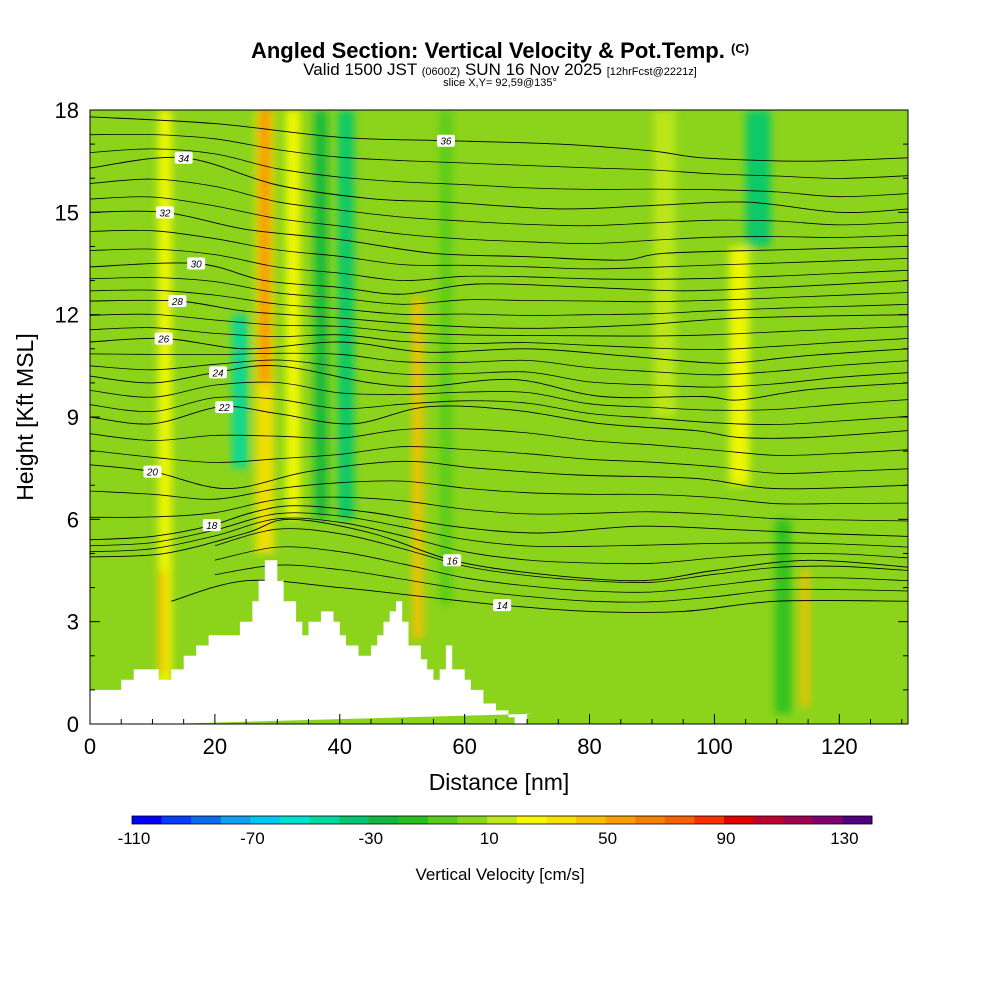  Describe the element at coordinates (360, 69) in the screenshot. I see `valid-time: Valid 1500 JST` at that location.